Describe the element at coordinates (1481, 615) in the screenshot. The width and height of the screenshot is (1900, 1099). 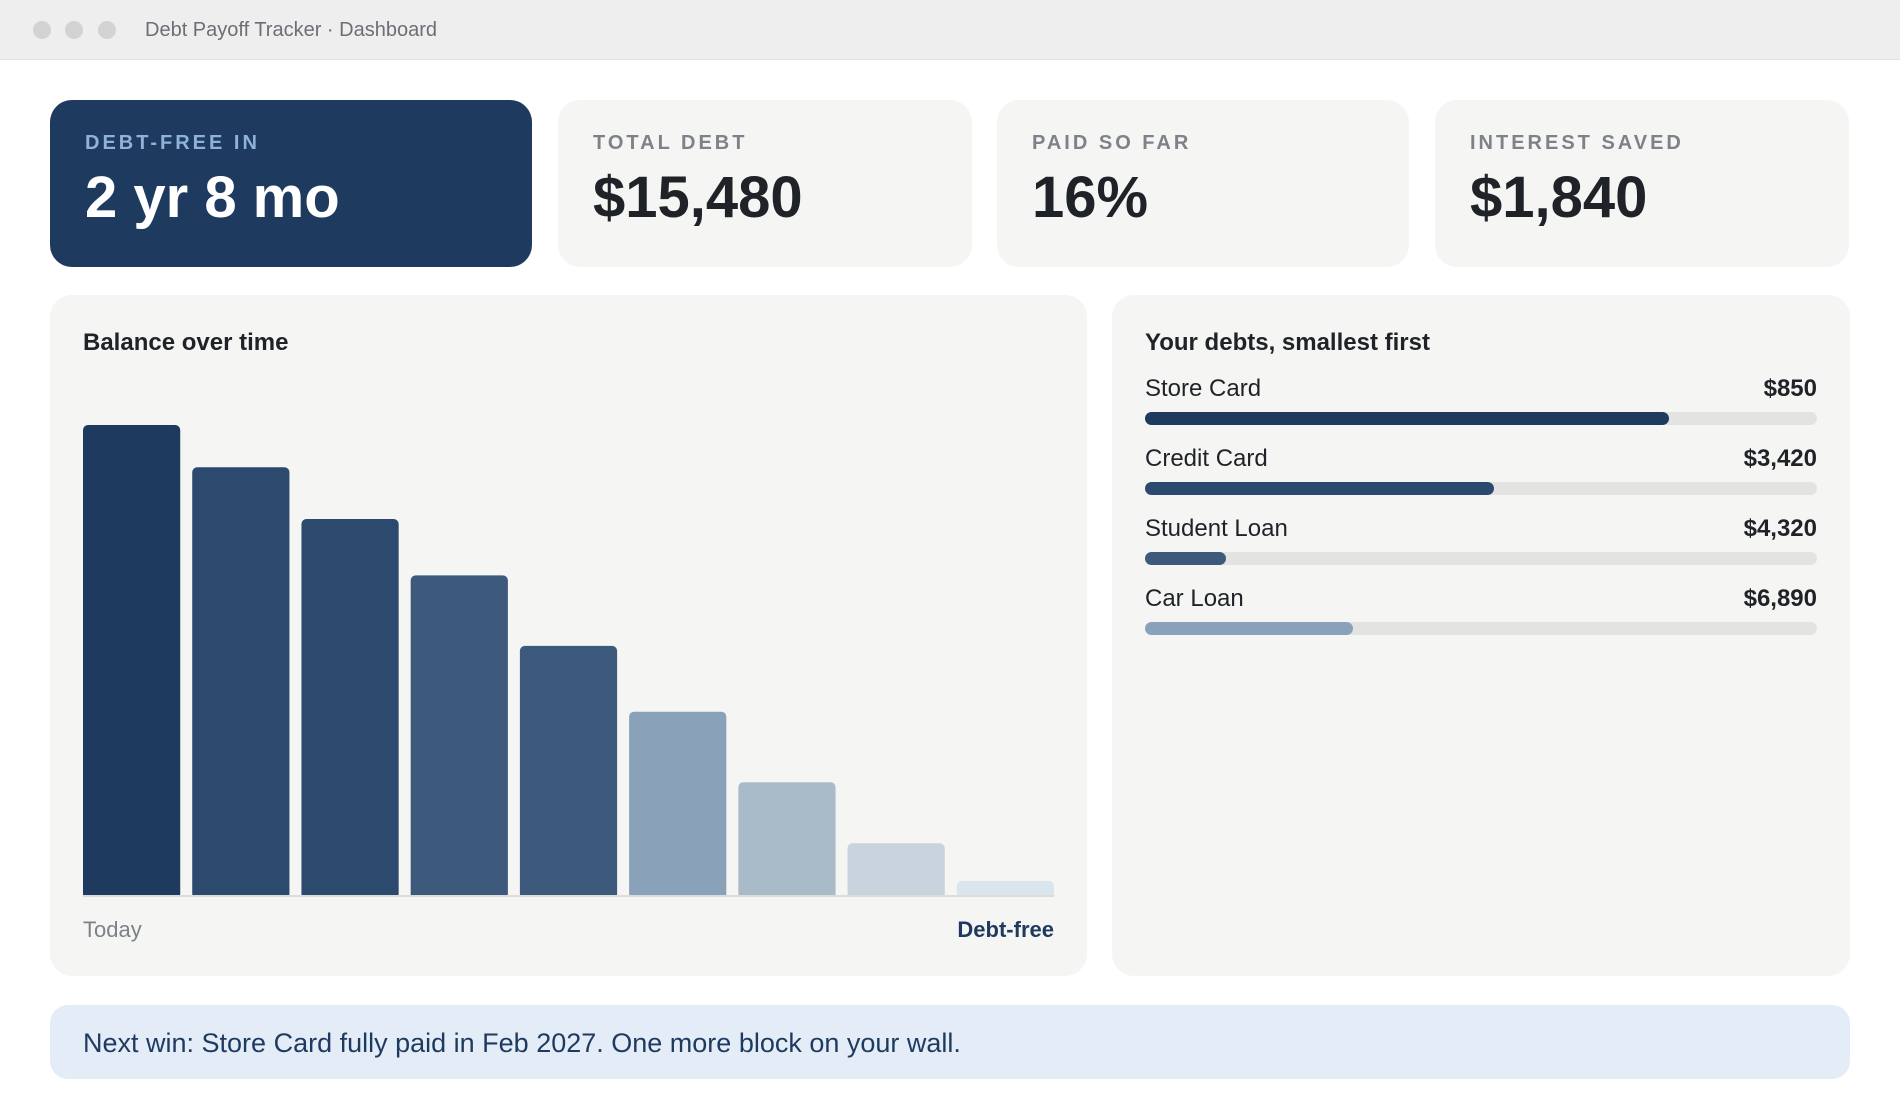
I see `debt-item-car-loan: Car Loan $6,890` at that location.